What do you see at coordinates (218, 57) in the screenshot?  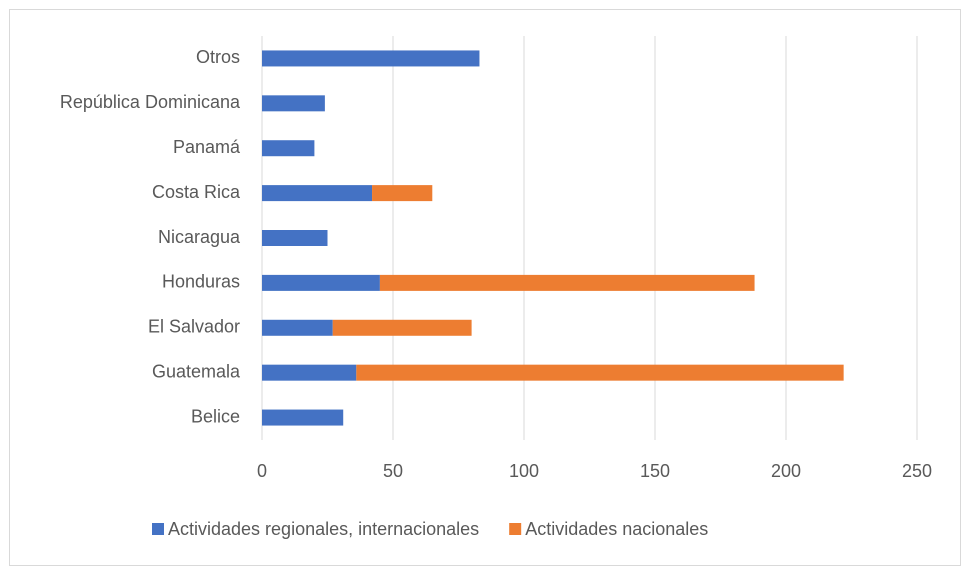 I see `y-tick-label: Otros` at bounding box center [218, 57].